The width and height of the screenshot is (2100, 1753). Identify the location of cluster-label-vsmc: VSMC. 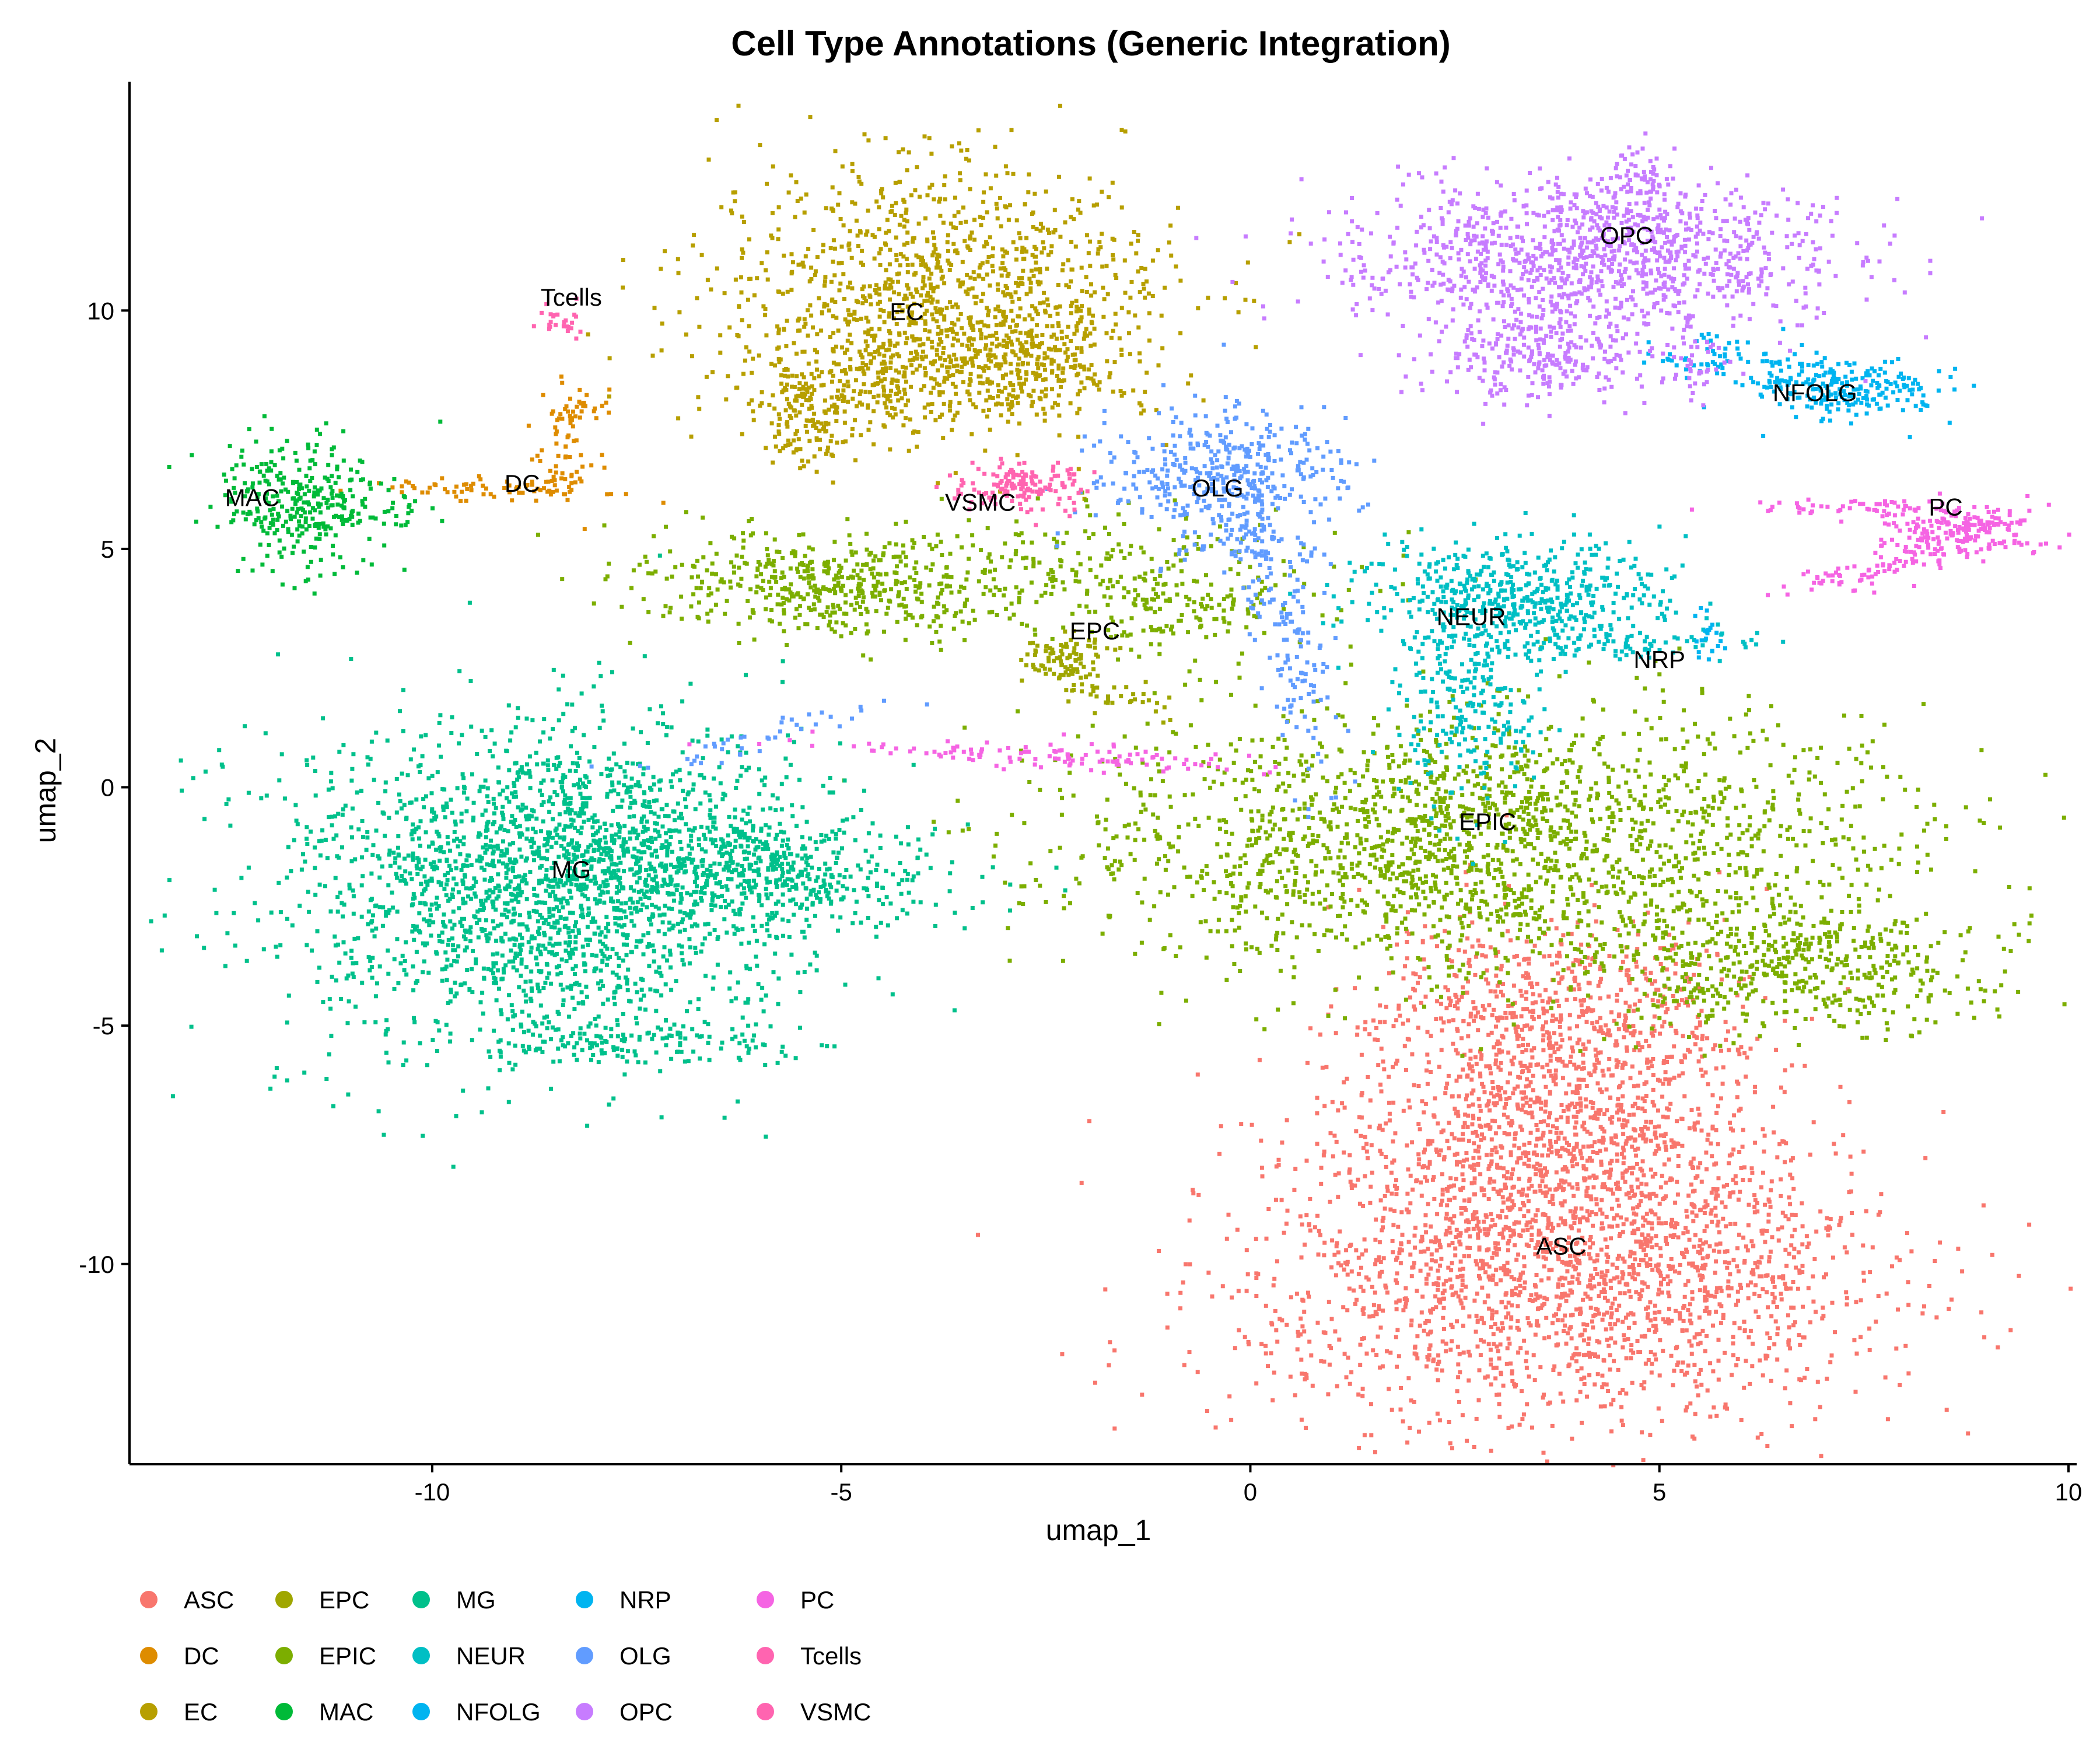
(980, 502).